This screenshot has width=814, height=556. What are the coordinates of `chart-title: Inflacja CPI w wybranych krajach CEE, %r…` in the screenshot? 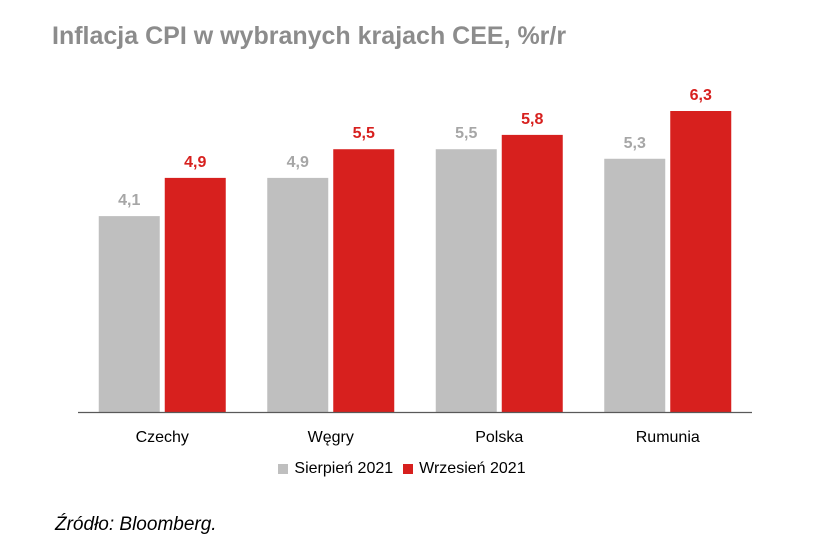 It's located at (309, 36).